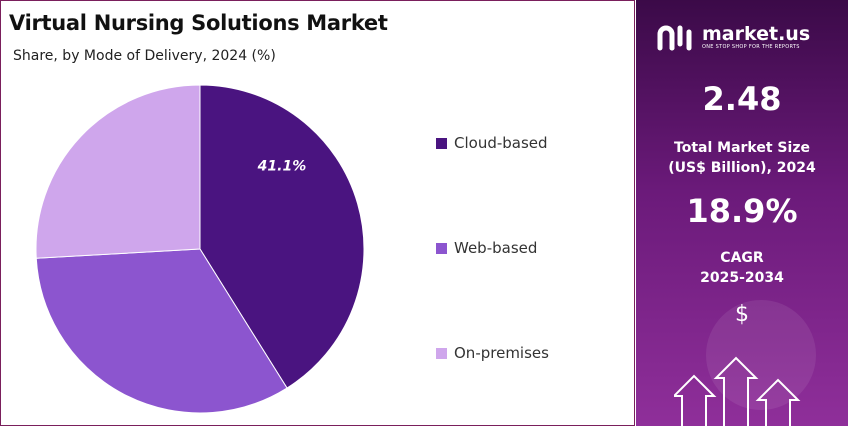 This screenshot has width=849, height=428. I want to click on legend-label: Cloud-based, so click(501, 143).